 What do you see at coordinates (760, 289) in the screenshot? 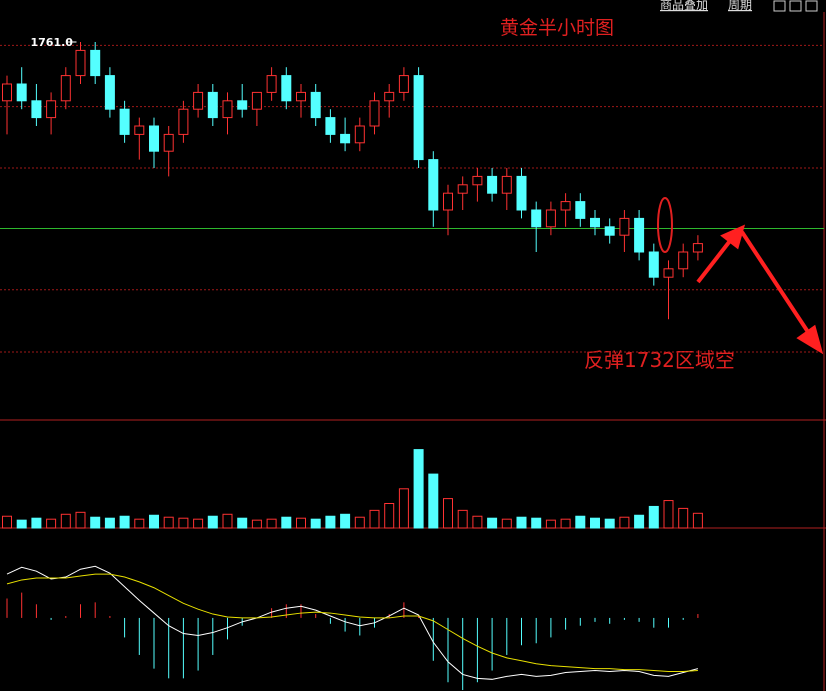
I see `arrows` at bounding box center [760, 289].